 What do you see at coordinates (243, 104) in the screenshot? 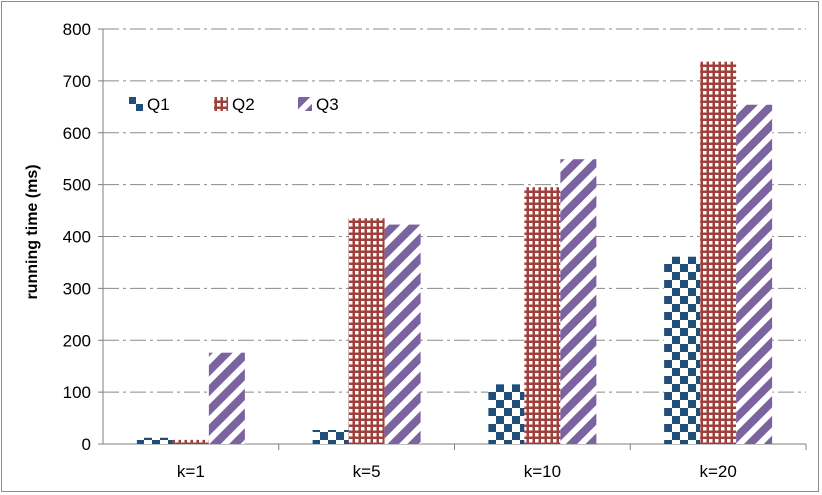
I see `legend-label-q2: Q2` at bounding box center [243, 104].